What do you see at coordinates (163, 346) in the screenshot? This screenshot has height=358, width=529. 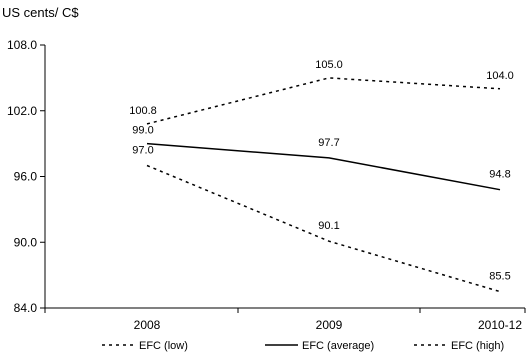 I see `legend-label: EFC (low)` at bounding box center [163, 346].